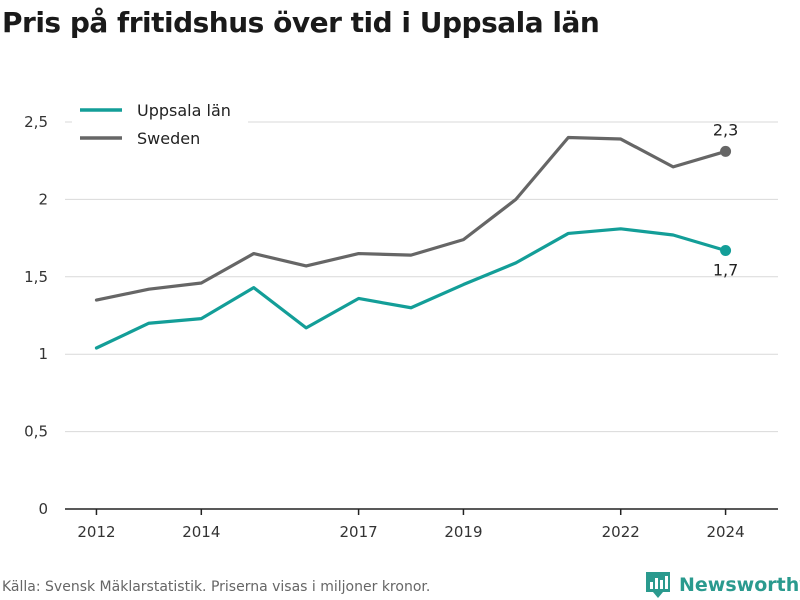  What do you see at coordinates (410, 532) in the screenshot?
I see `x-tick-labels: 2012 2014 2017 2019 2022 2024` at bounding box center [410, 532].